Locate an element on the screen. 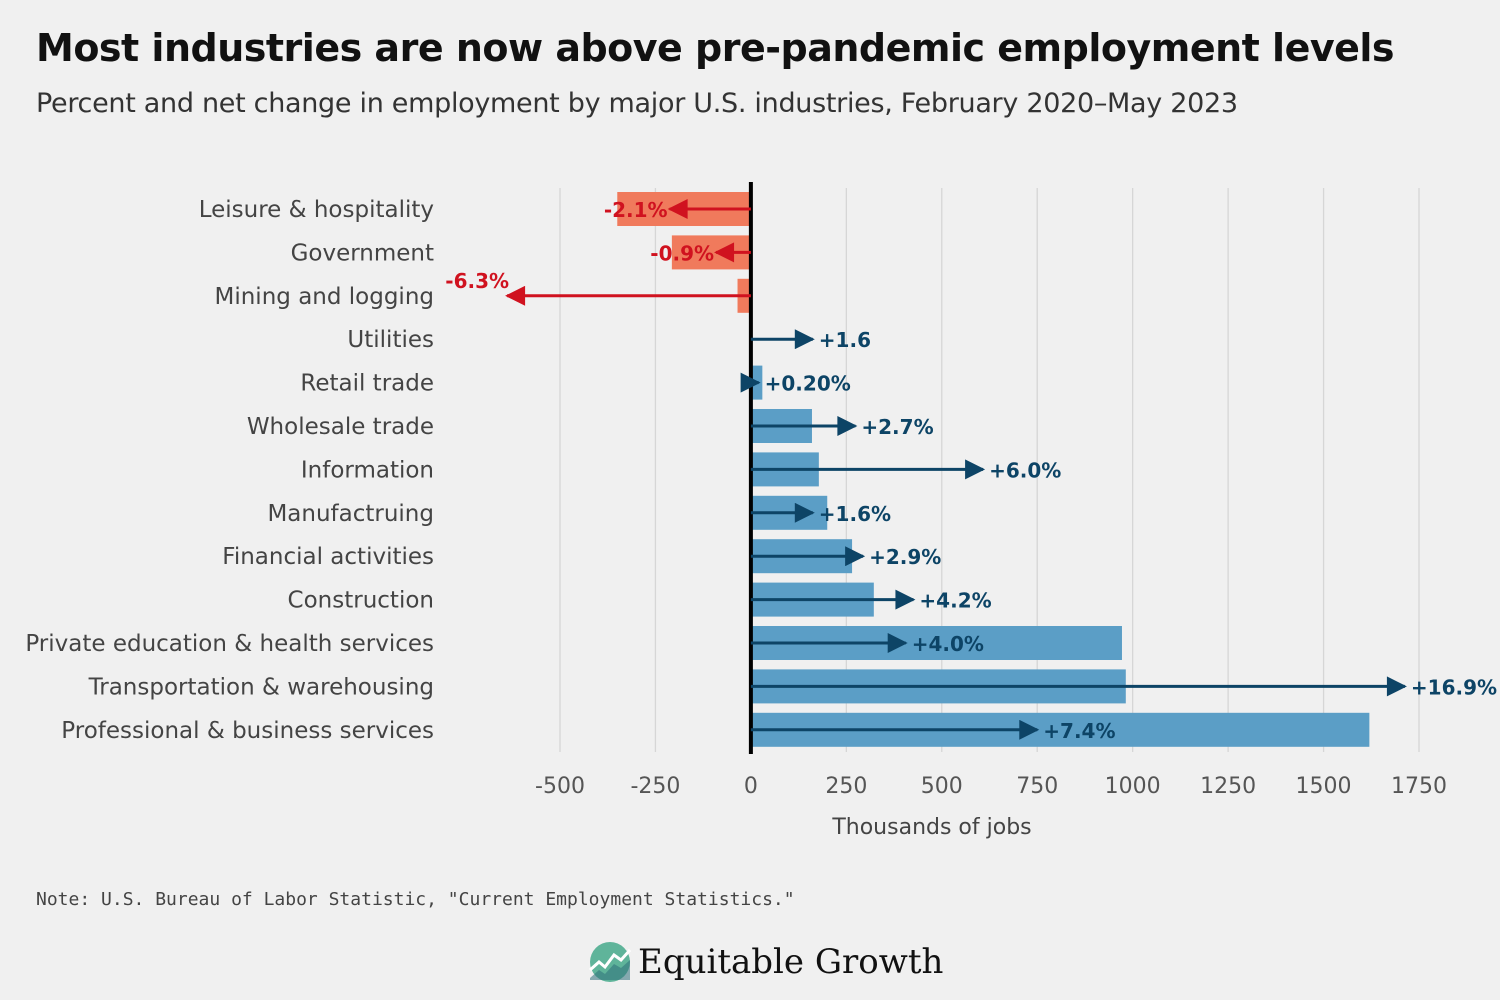 Image resolution: width=1500 pixels, height=1000 pixels. brand-name: Equitable Growth is located at coordinates (791, 962).